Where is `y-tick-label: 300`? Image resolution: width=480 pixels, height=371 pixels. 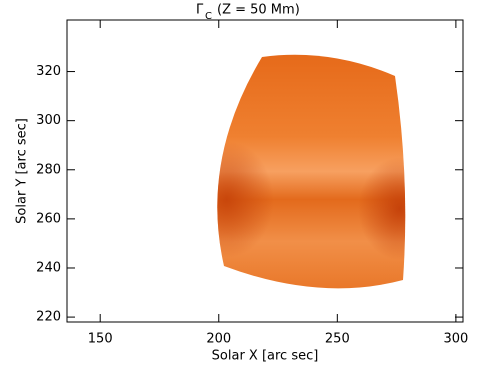 y-tick-label: 300 is located at coordinates (48, 120).